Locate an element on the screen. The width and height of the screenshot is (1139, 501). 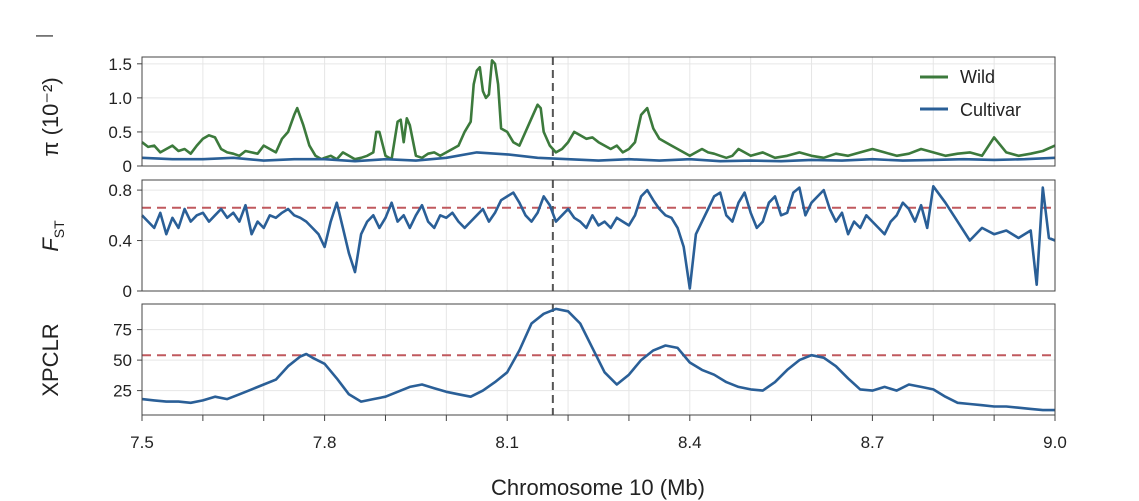
xpclr-ytick-label: 50 is located at coordinates (122, 360).